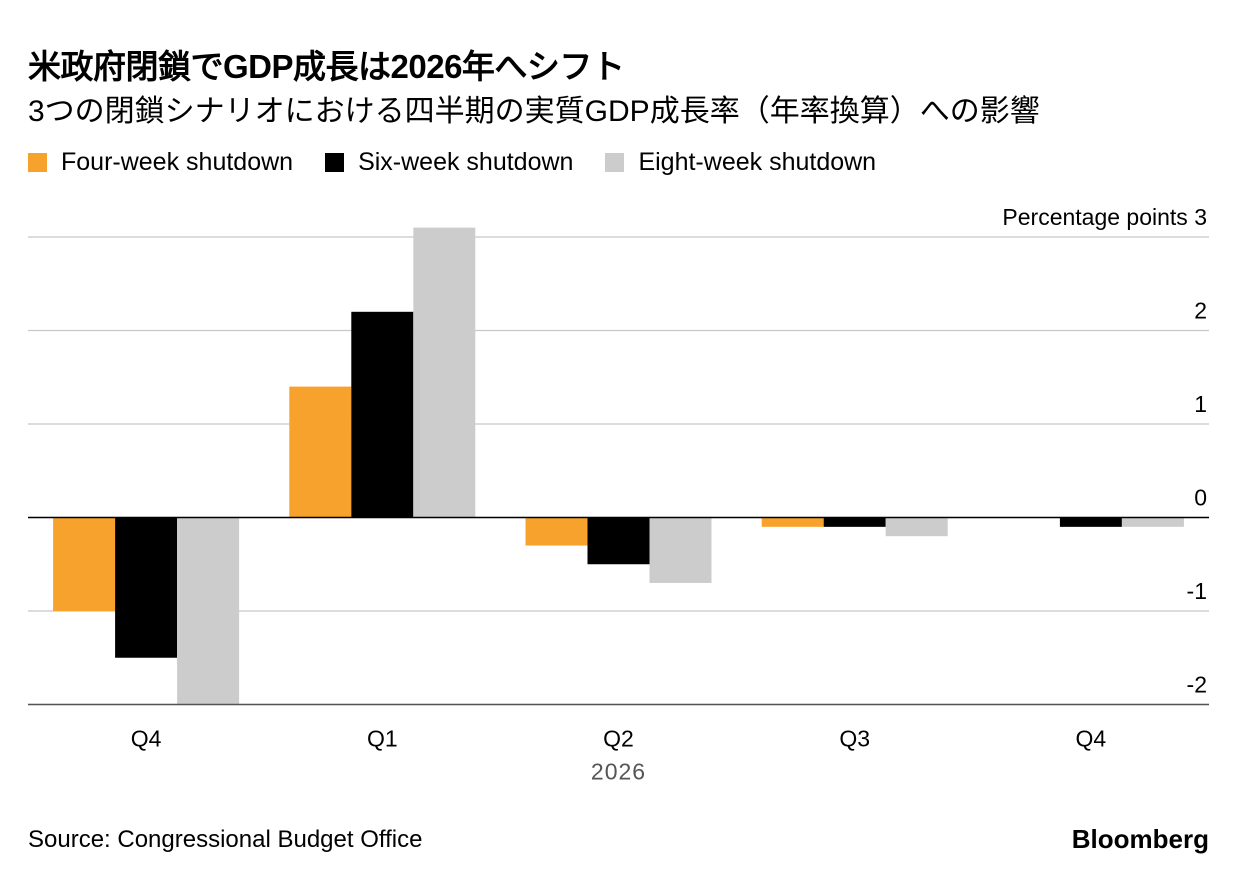 This screenshot has height=882, width=1237. I want to click on y-tick-label-0: 0, so click(1200, 498).